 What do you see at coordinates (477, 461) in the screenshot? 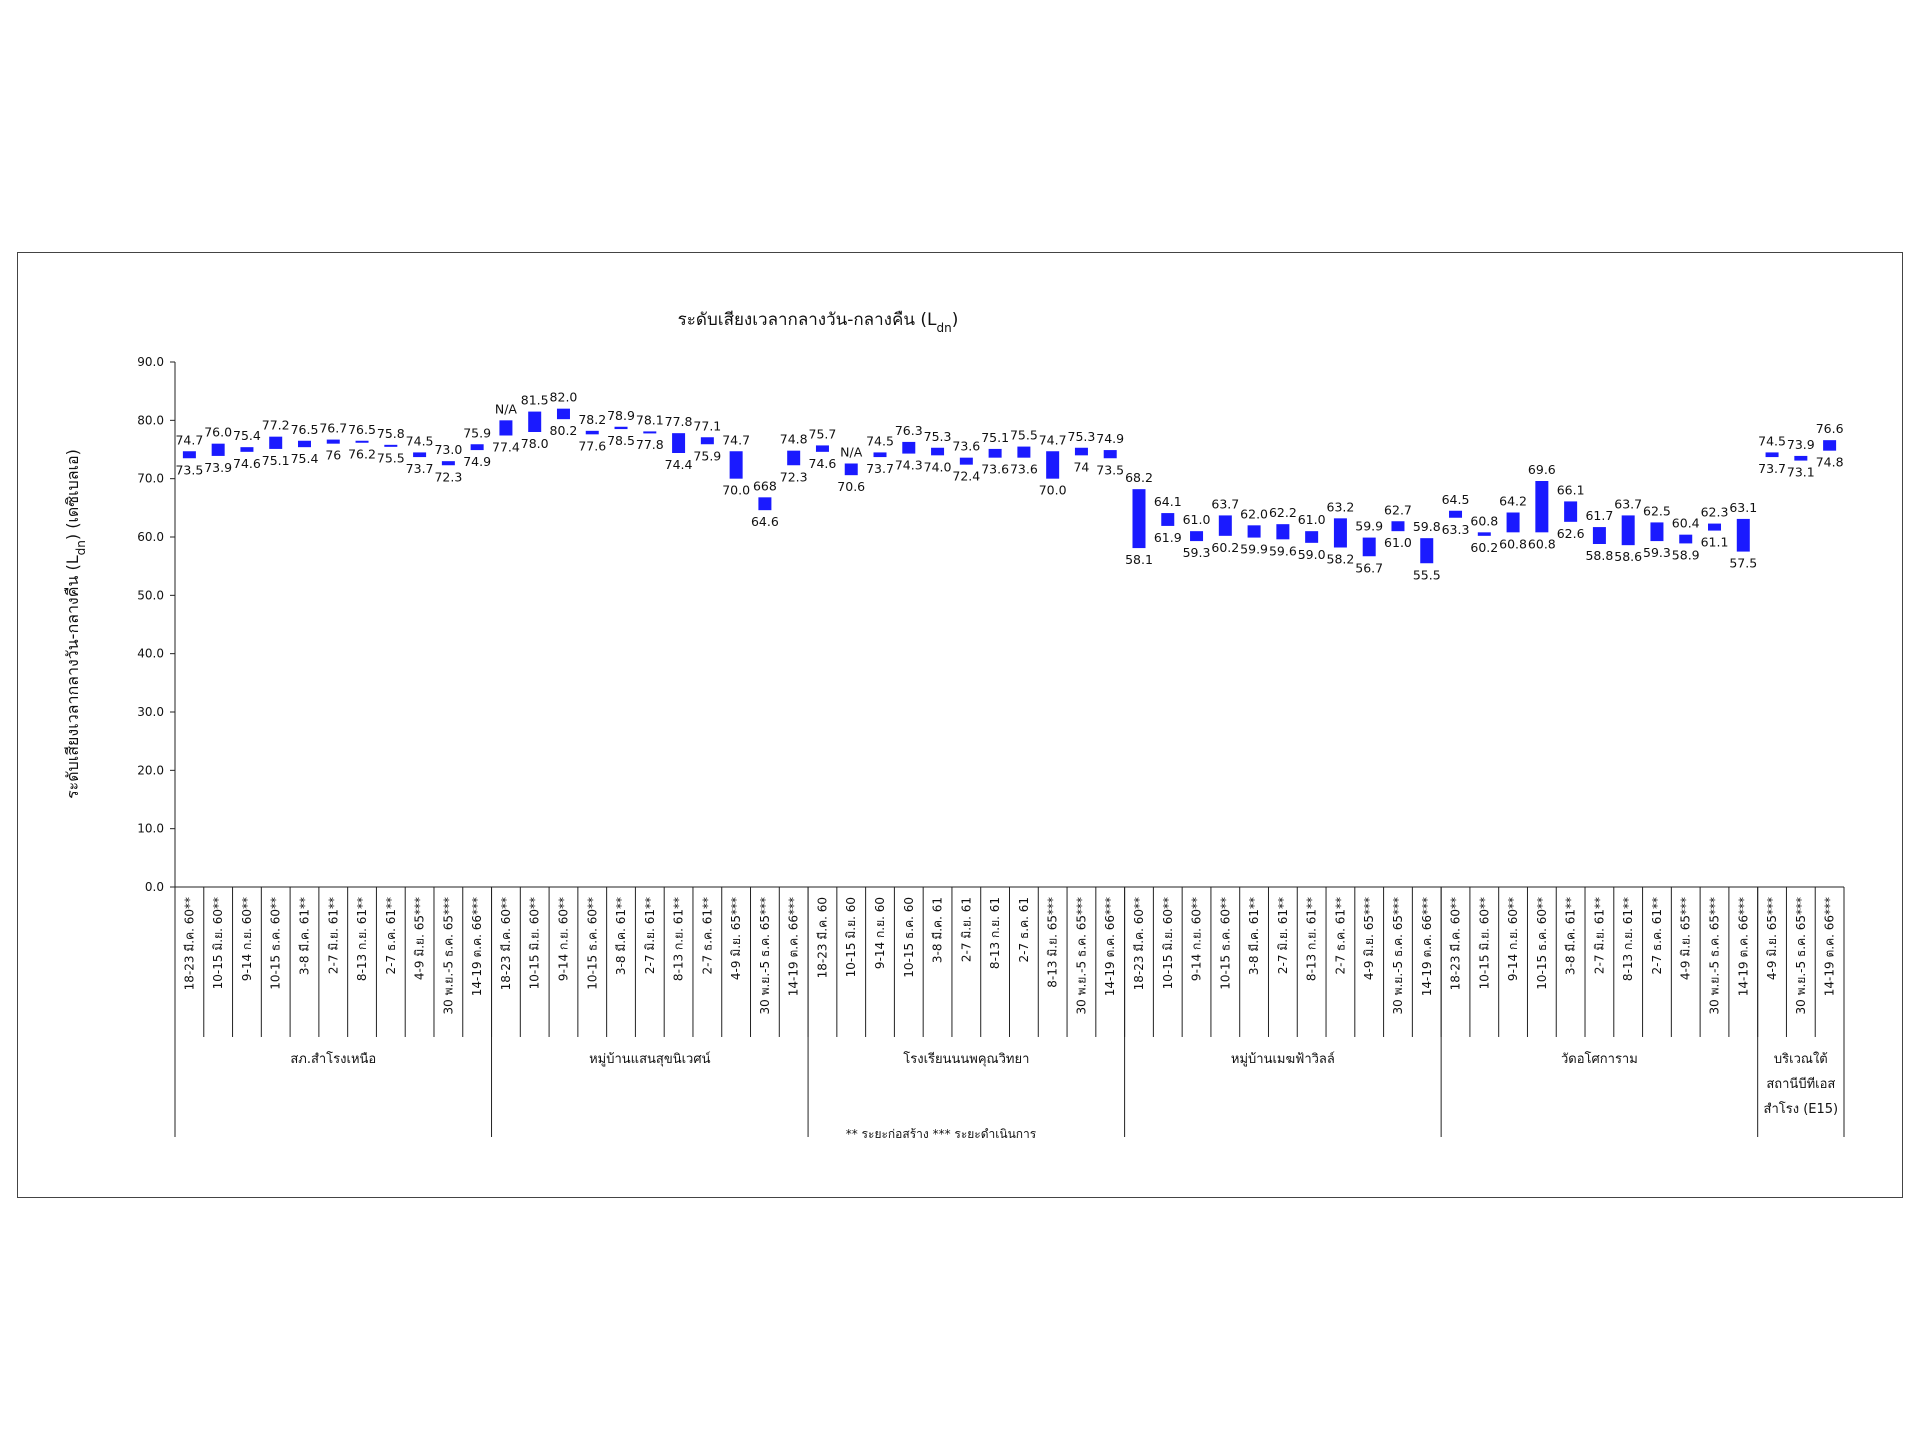
I see `bar-low-label: 74.9` at bounding box center [477, 461].